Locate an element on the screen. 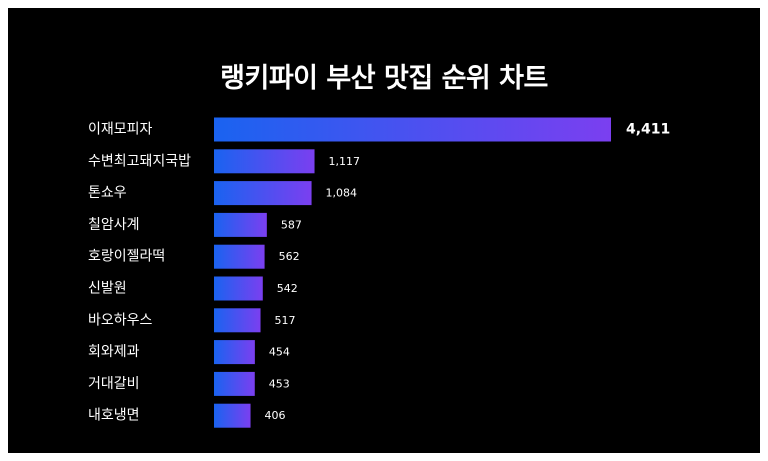 The image size is (768, 461). value-label: 542 is located at coordinates (287, 288).